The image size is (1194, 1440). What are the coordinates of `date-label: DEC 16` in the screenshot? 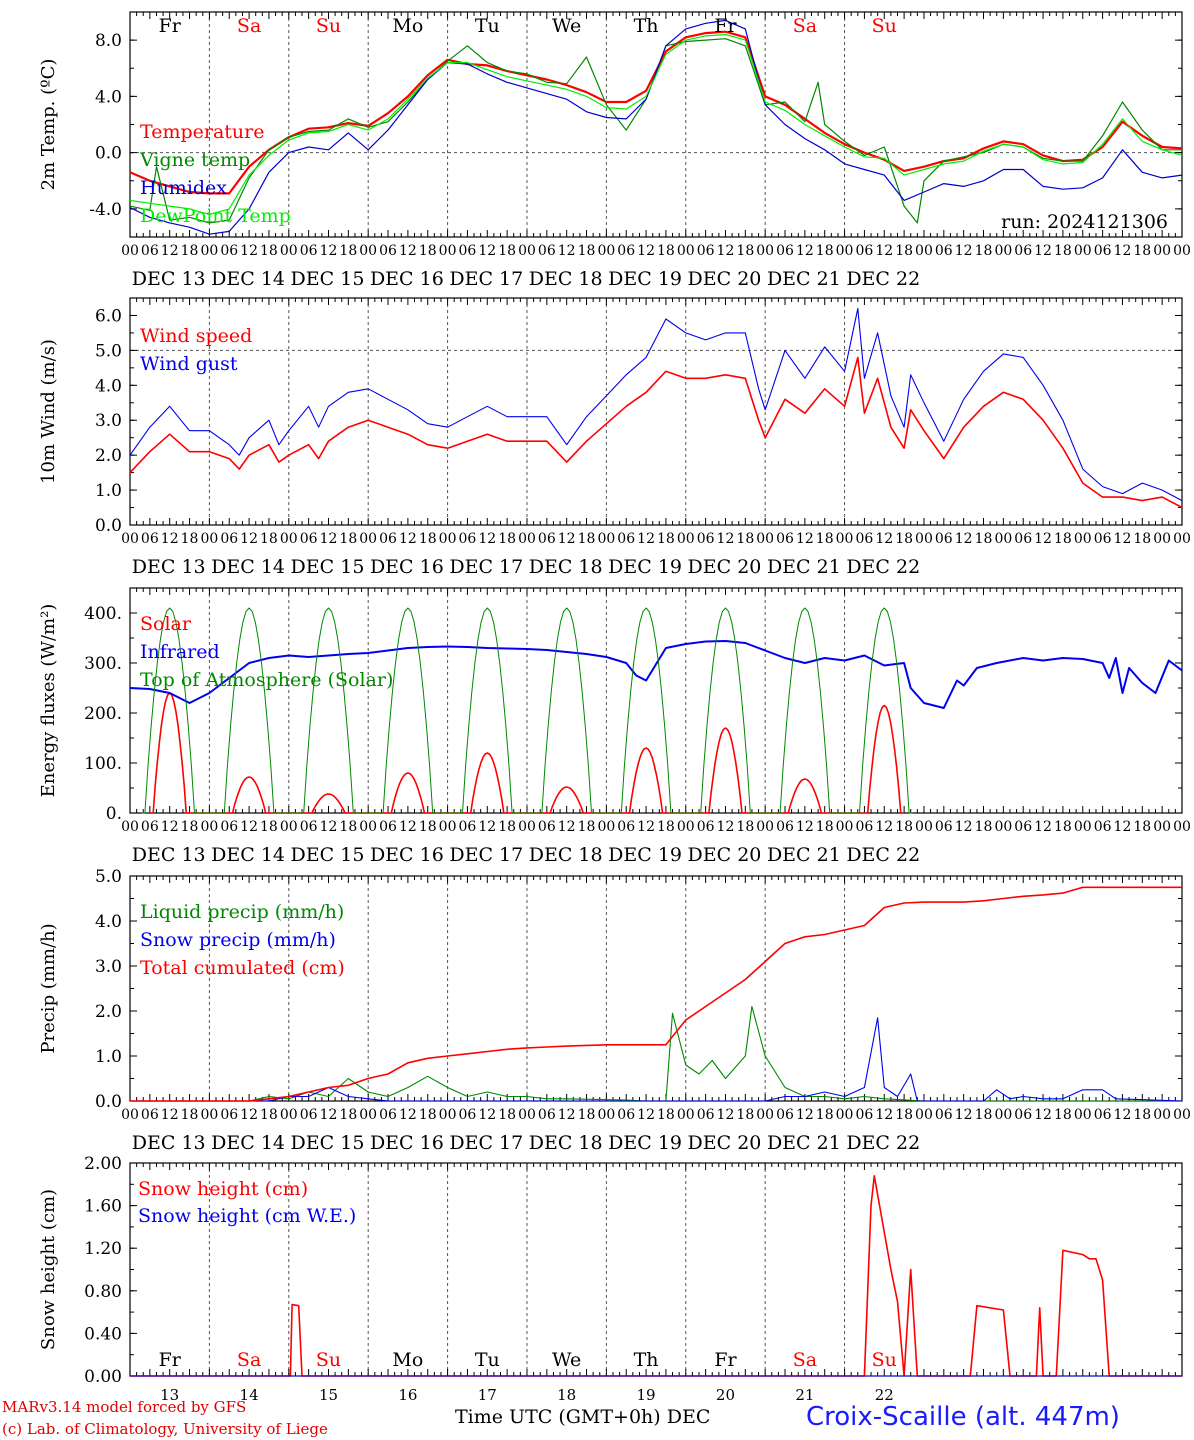 It's located at (407, 1143).